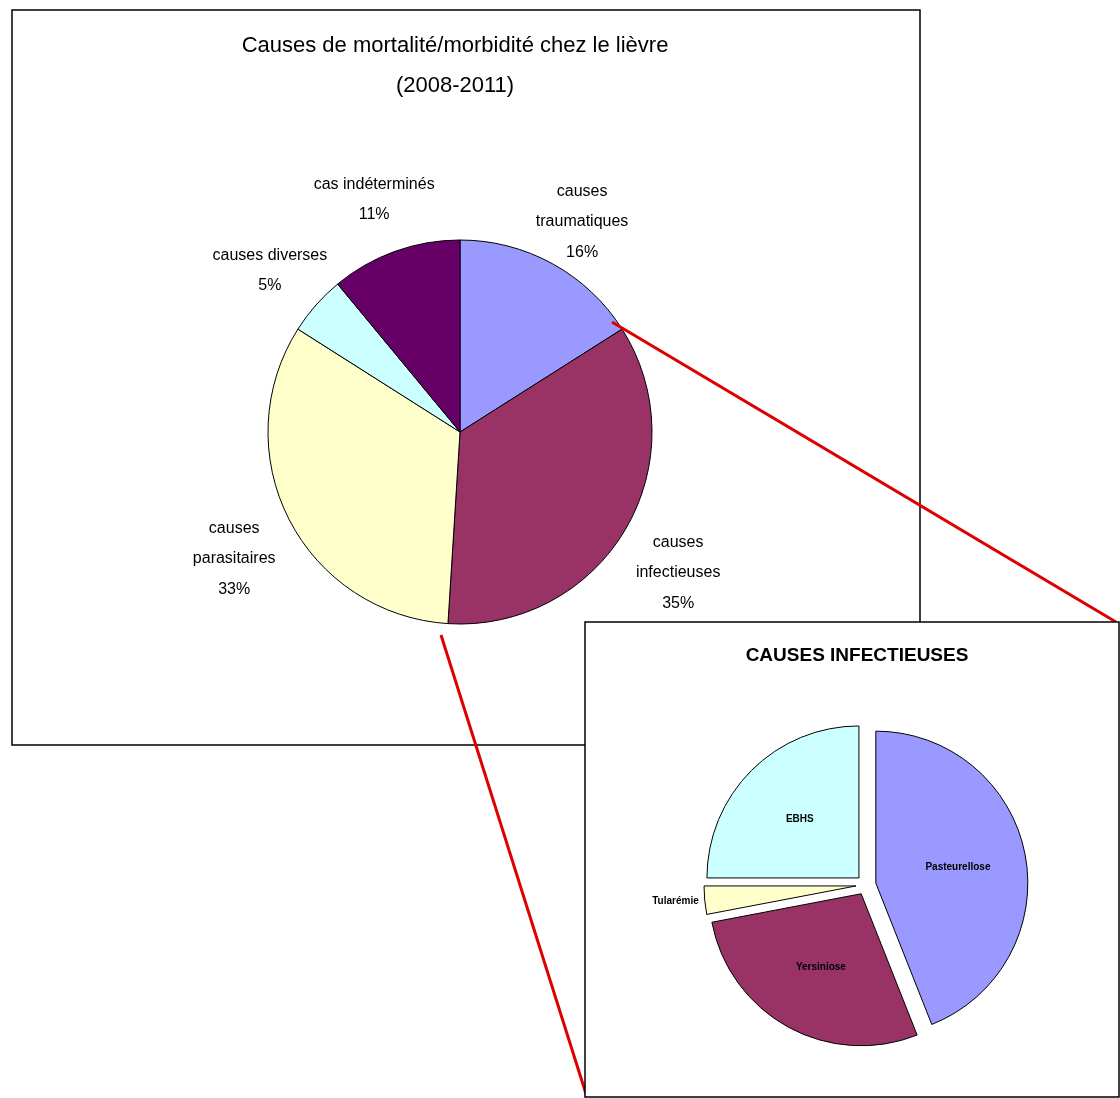  I want to click on slice-label: Yersiniose, so click(821, 967).